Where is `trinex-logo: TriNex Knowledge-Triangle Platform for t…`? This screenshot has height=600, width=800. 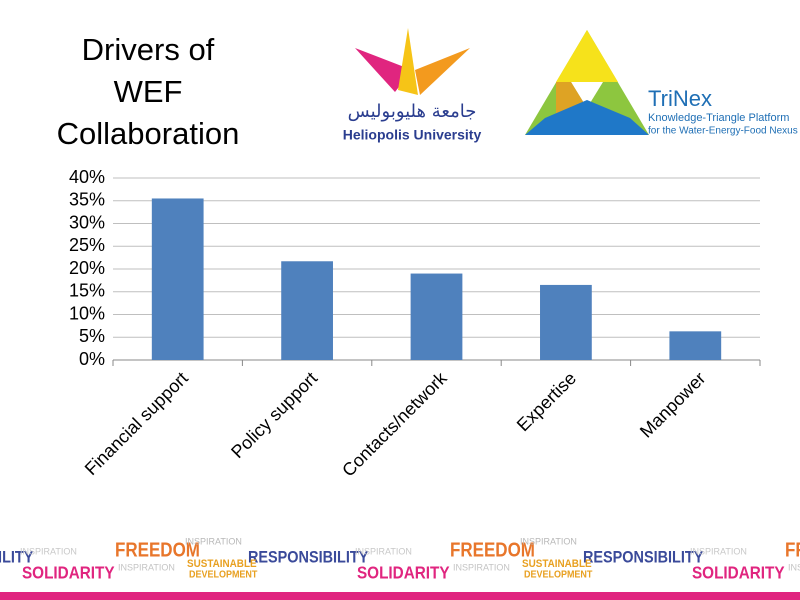
trinex-logo: TriNex Knowledge-Triangle Platform for t… is located at coordinates (661, 83).